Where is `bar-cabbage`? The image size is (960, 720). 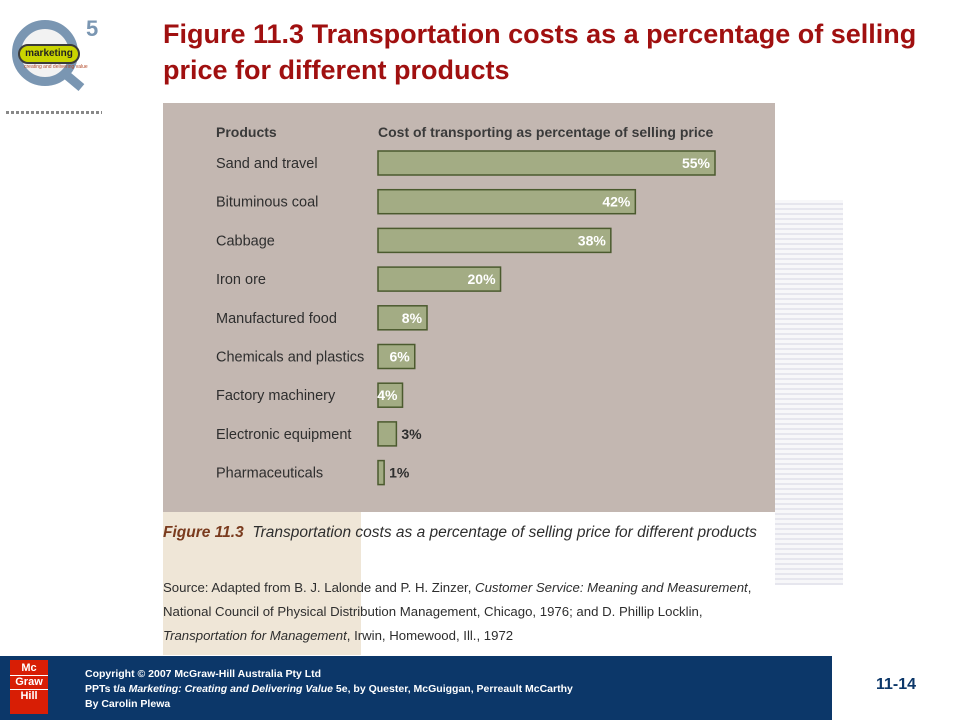
bar-cabbage is located at coordinates (494, 240).